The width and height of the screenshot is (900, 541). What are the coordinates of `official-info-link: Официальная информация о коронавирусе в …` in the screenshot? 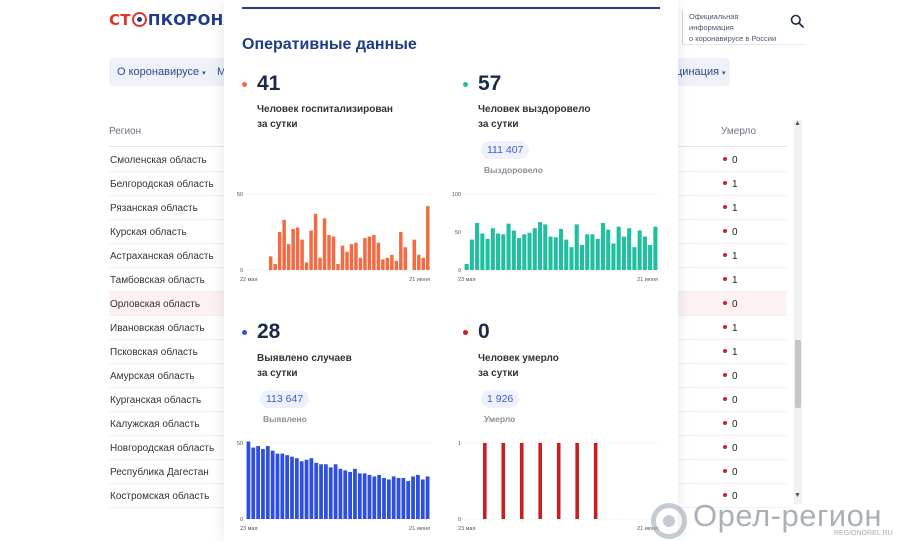 It's located at (732, 27).